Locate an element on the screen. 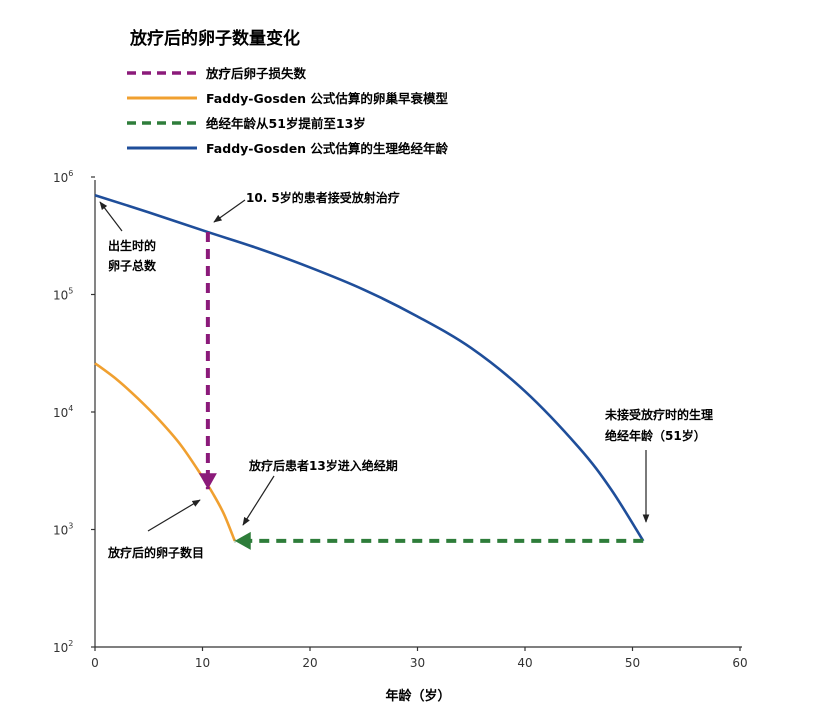 This screenshot has width=822, height=717. legend-label-3: Faddy-Gosden 公式估算的生理绝经年龄 is located at coordinates (327, 148).